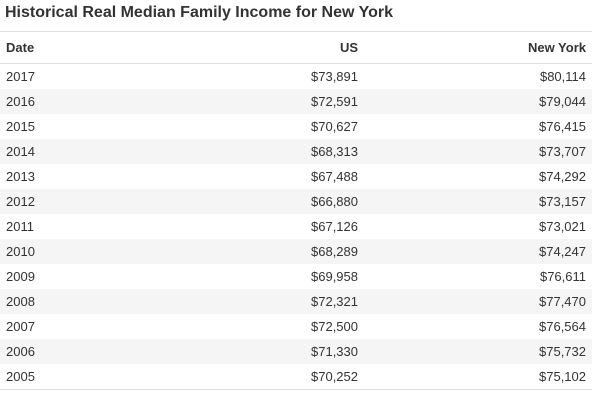  I want to click on cell-new-york-income: $74,247, so click(478, 251).